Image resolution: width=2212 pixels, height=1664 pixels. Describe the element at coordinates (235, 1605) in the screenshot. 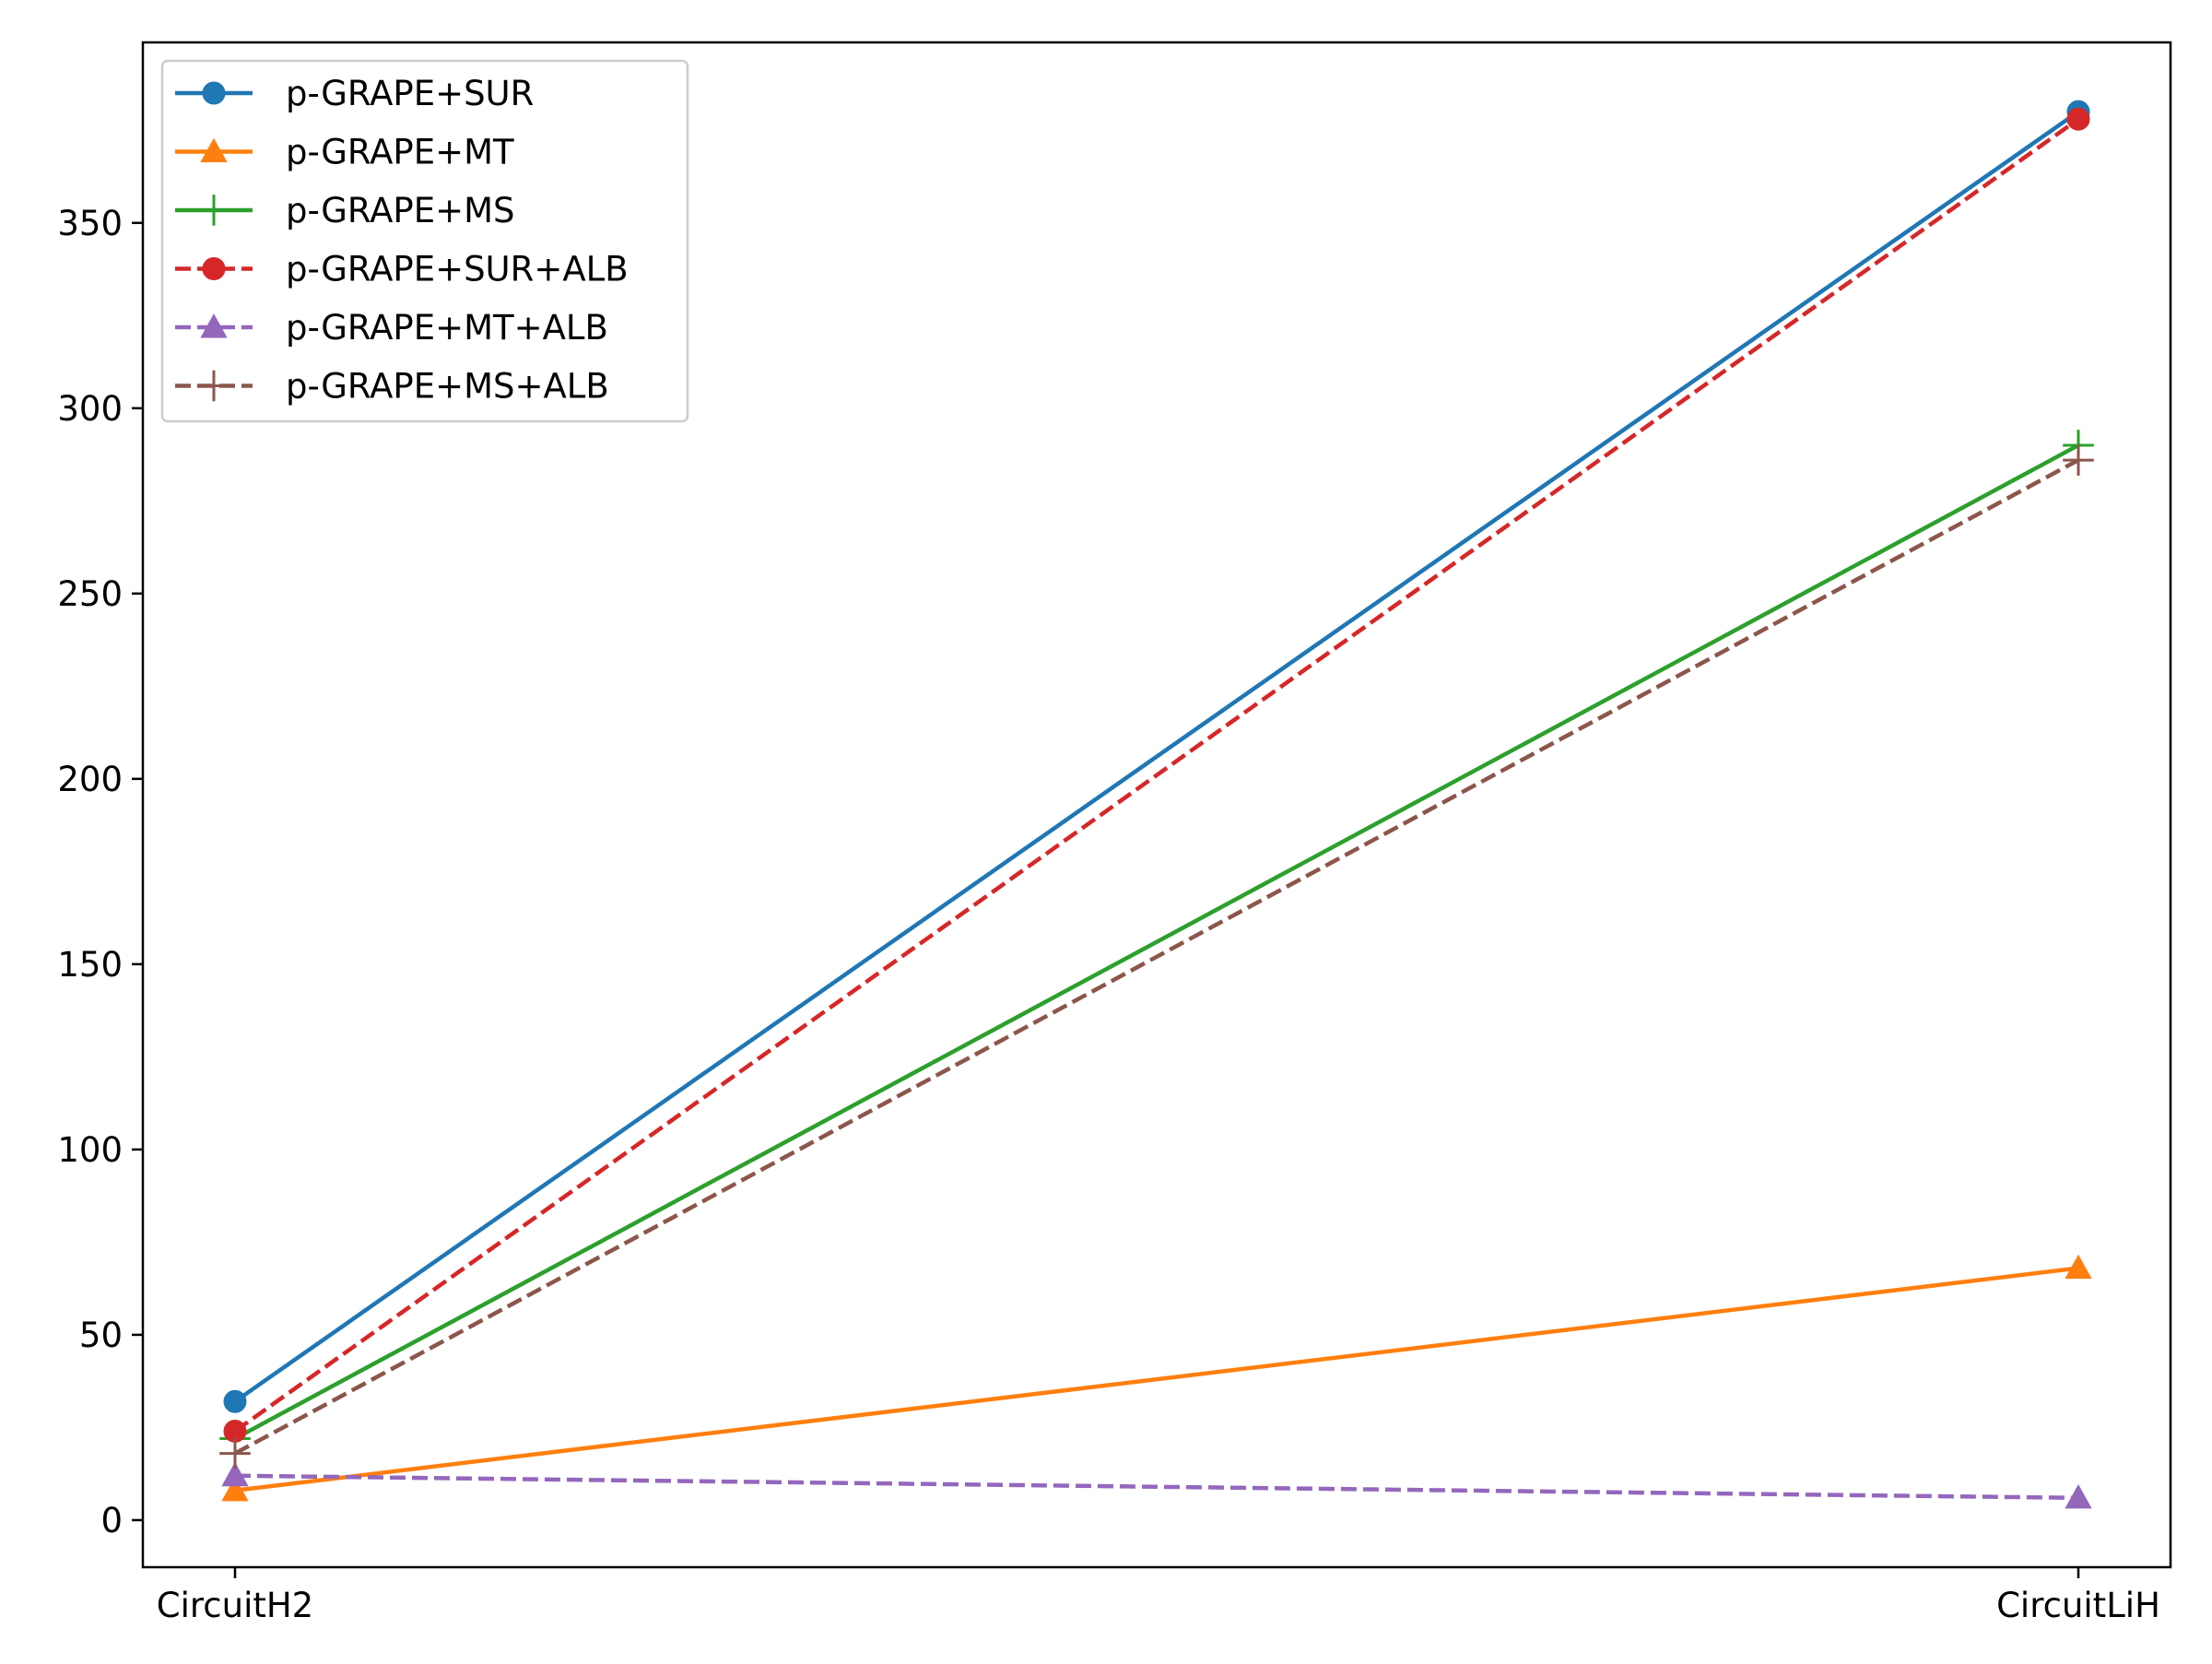

I see `x-tick-label: CircuitH2` at that location.